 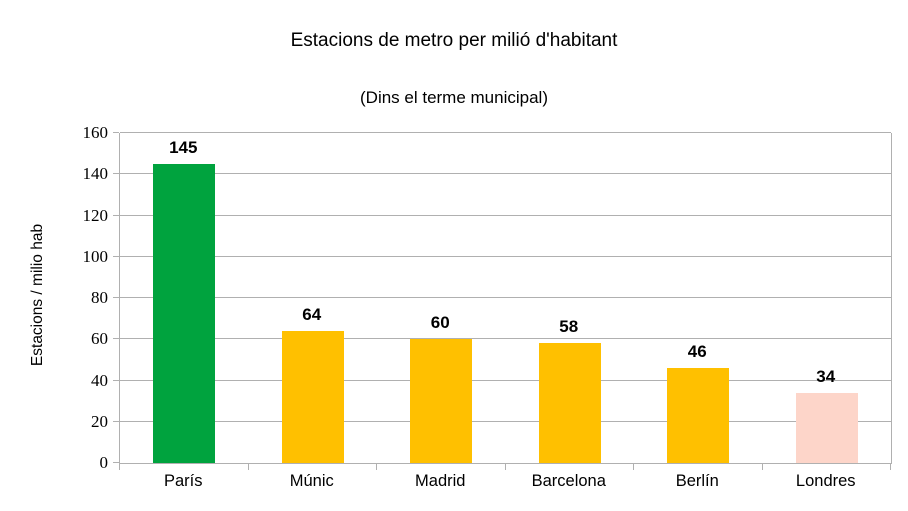 I want to click on category-label: Múnic, so click(x=311, y=481).